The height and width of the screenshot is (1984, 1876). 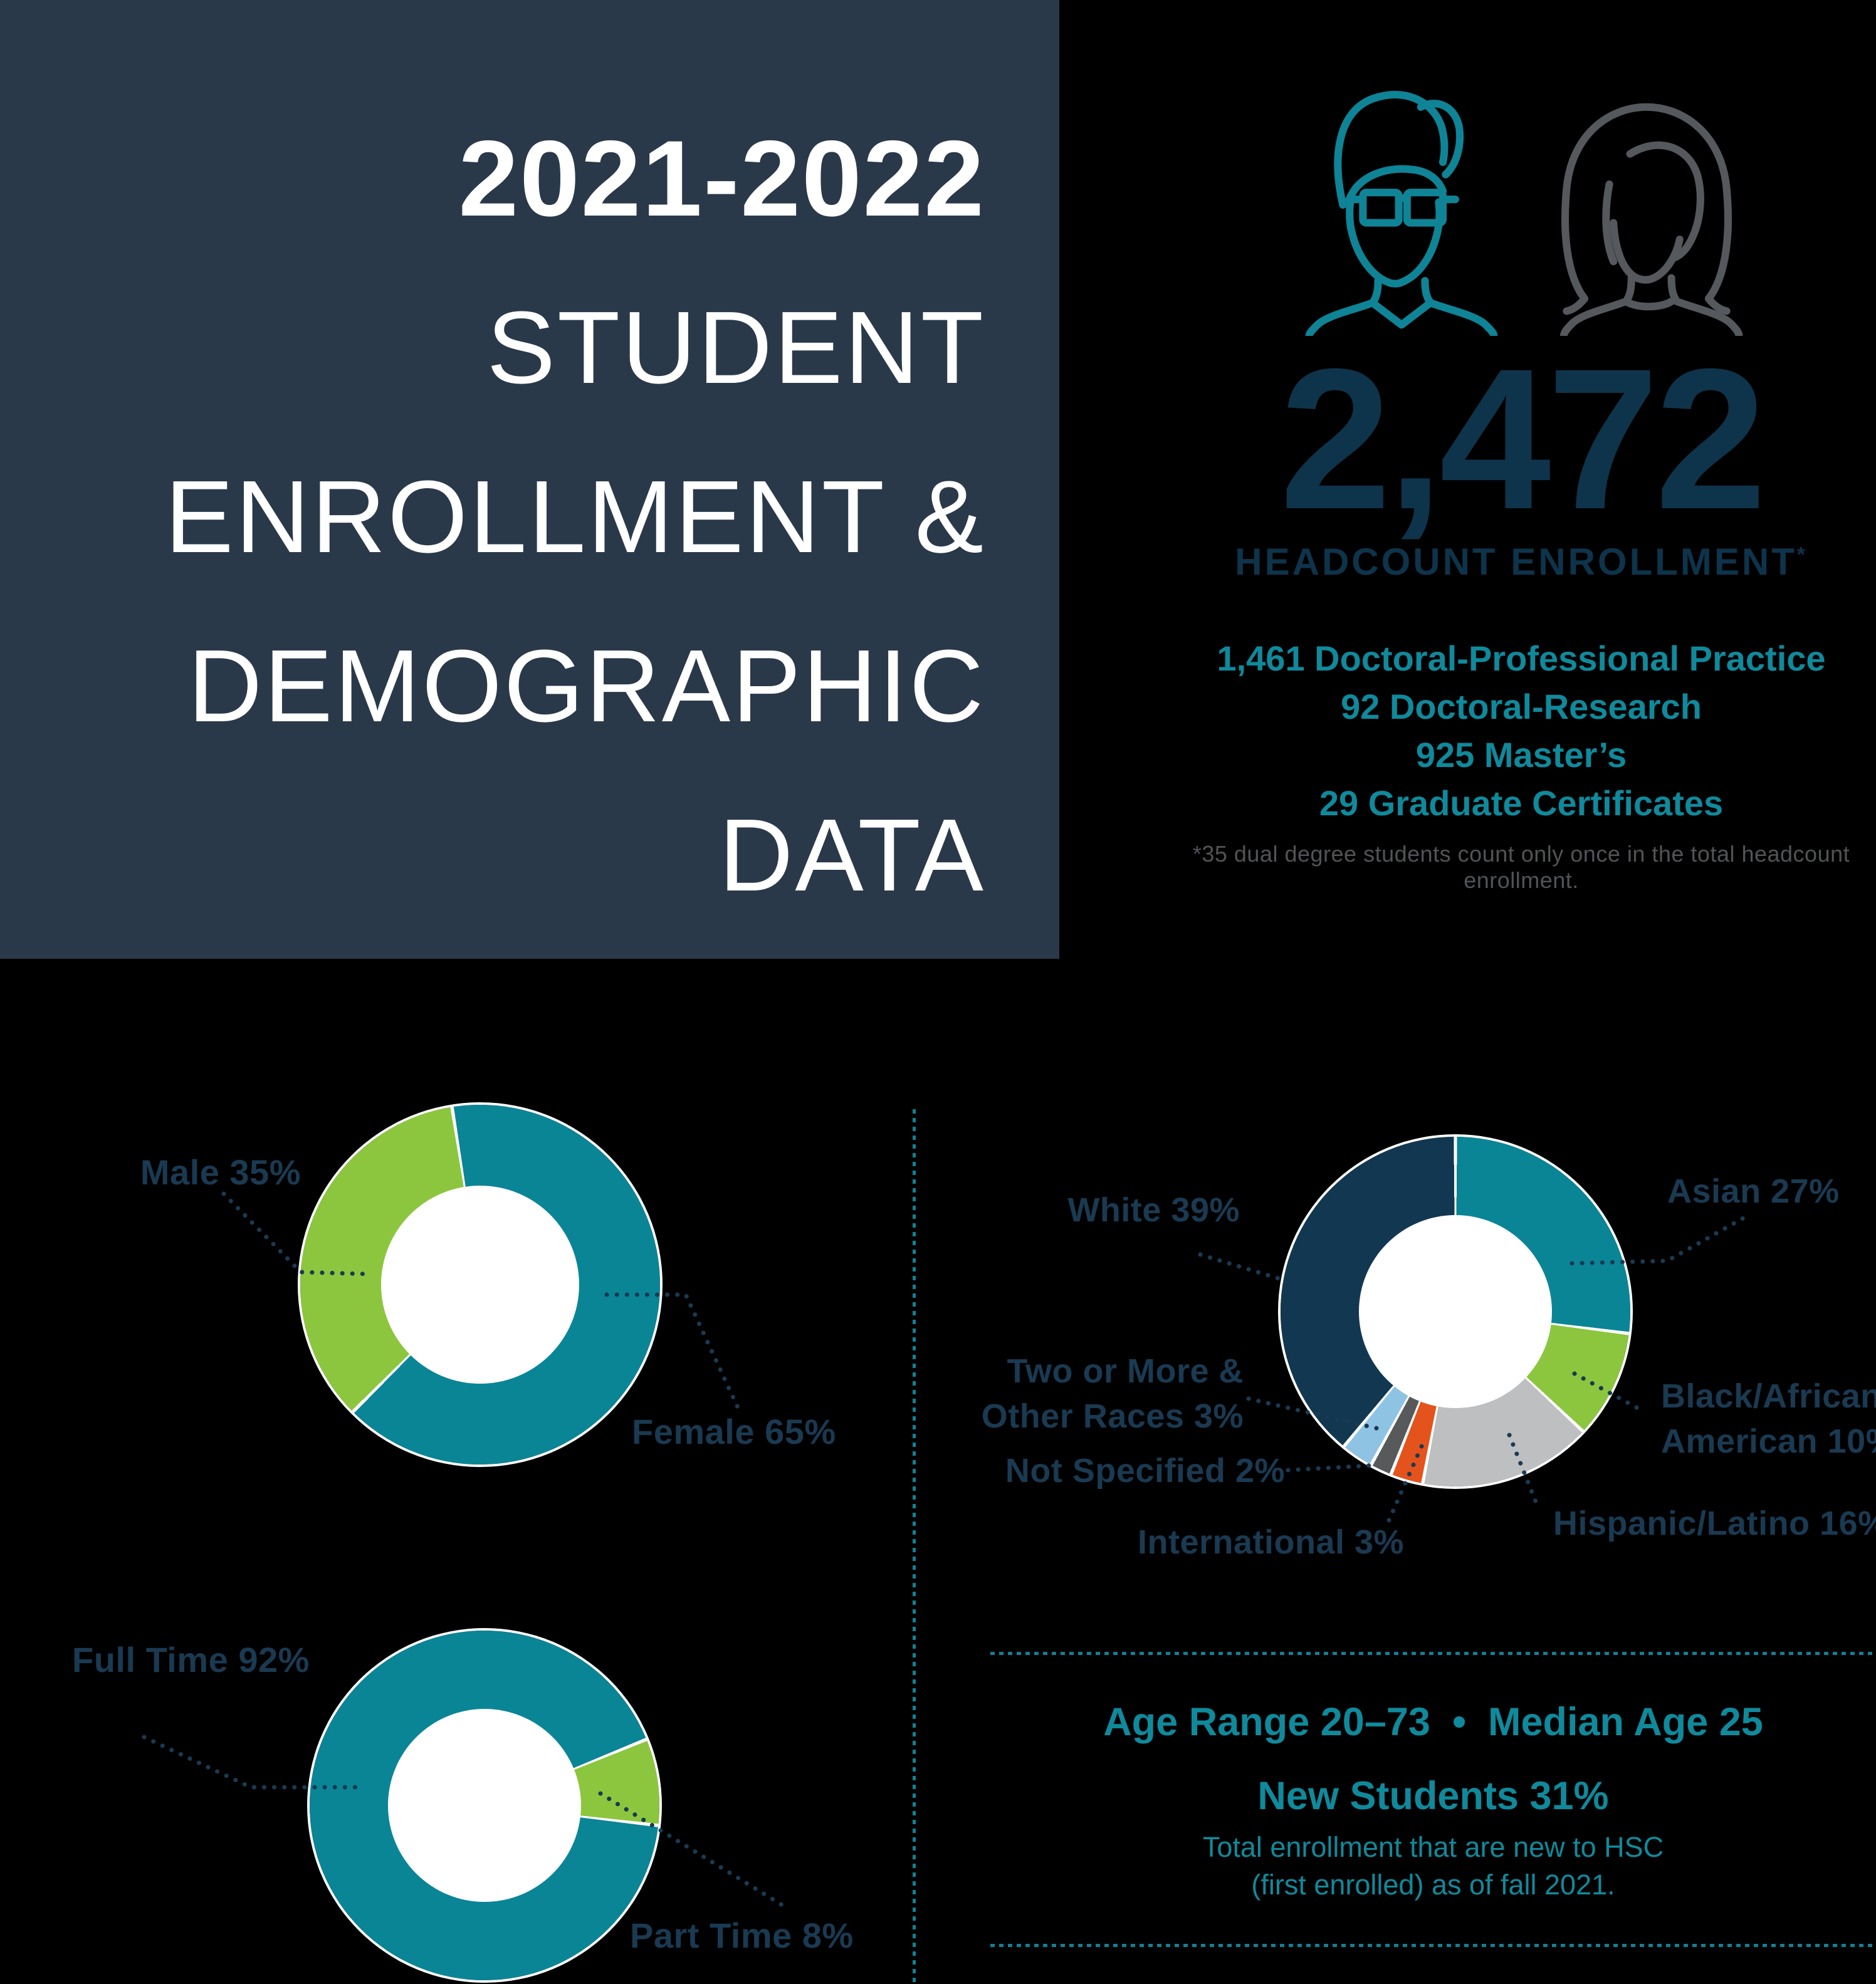 I want to click on part-time-slice-label: Part Time 8%, so click(x=742, y=1935).